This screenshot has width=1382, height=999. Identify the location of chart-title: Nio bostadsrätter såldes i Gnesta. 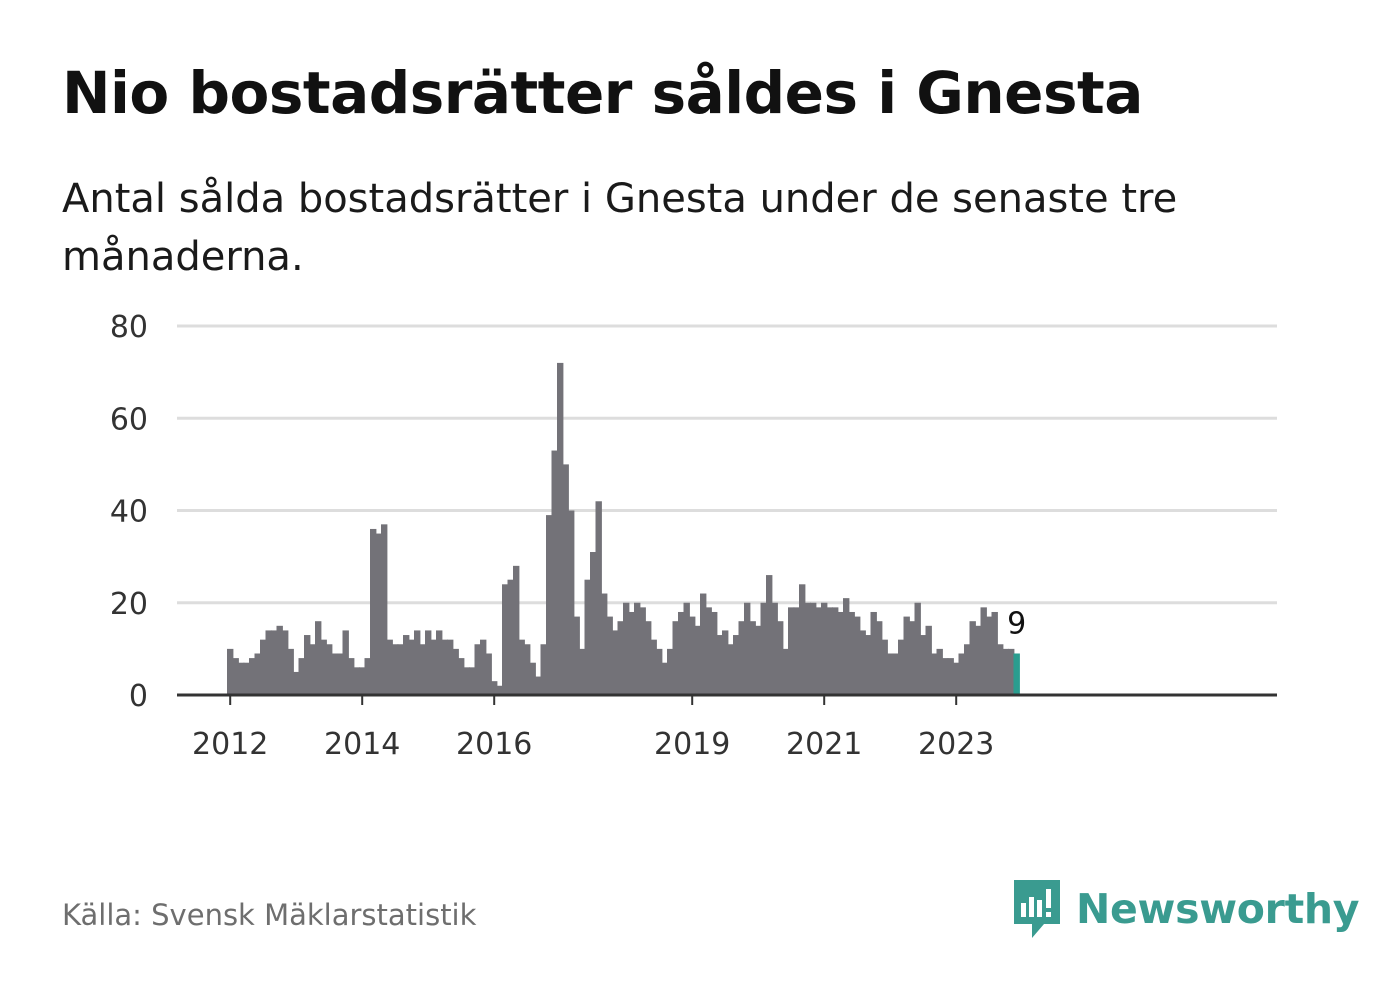
(602, 93).